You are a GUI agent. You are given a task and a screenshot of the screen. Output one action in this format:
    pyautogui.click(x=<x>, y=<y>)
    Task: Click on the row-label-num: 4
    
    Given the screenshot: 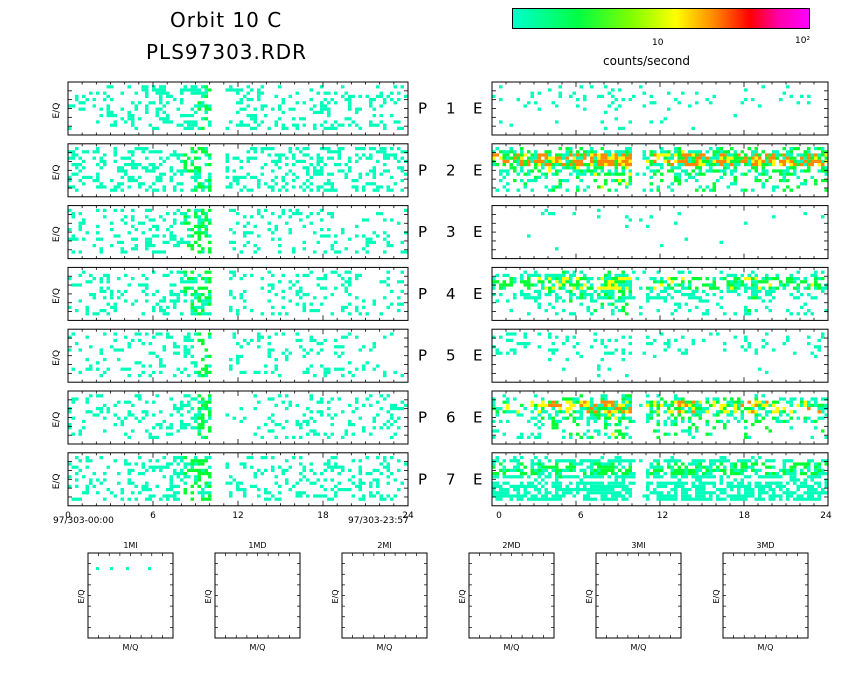 What is the action you would take?
    pyautogui.click(x=451, y=294)
    